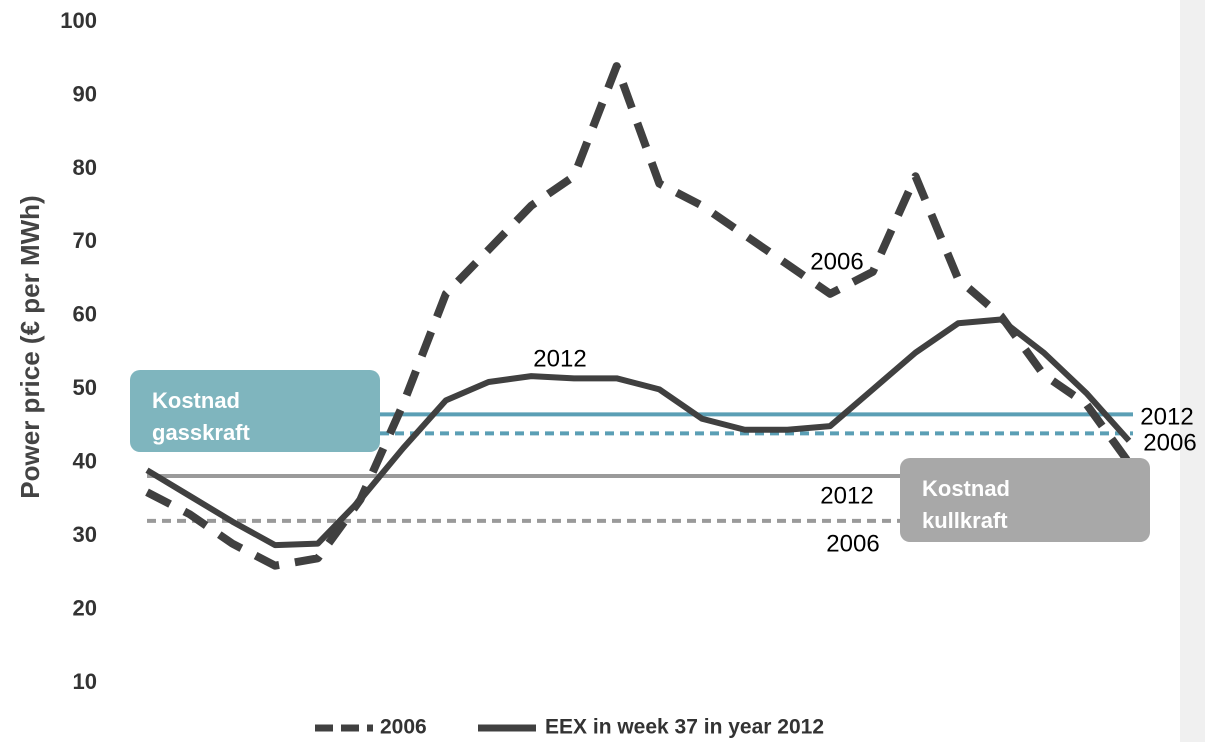 The width and height of the screenshot is (1205, 742). I want to click on cost-box-text: gasskraft, so click(201, 432).